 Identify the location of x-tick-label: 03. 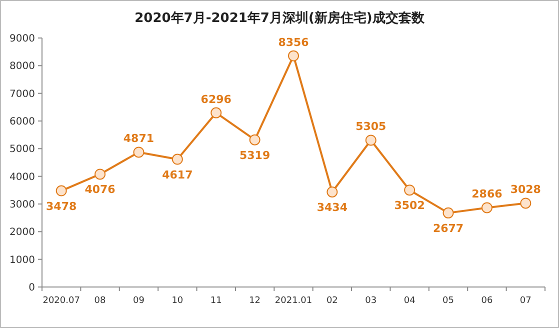
(371, 301).